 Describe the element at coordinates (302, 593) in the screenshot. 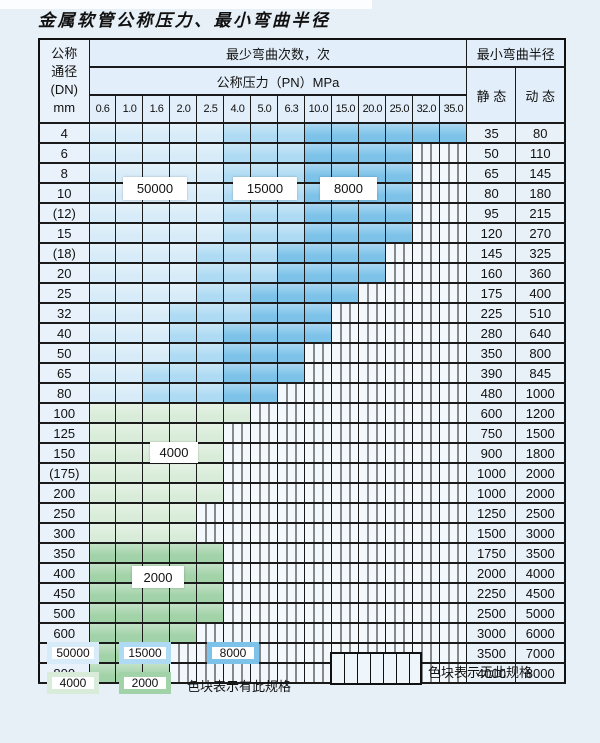

I see `table-row-dn-450: 450 2250 4500` at that location.